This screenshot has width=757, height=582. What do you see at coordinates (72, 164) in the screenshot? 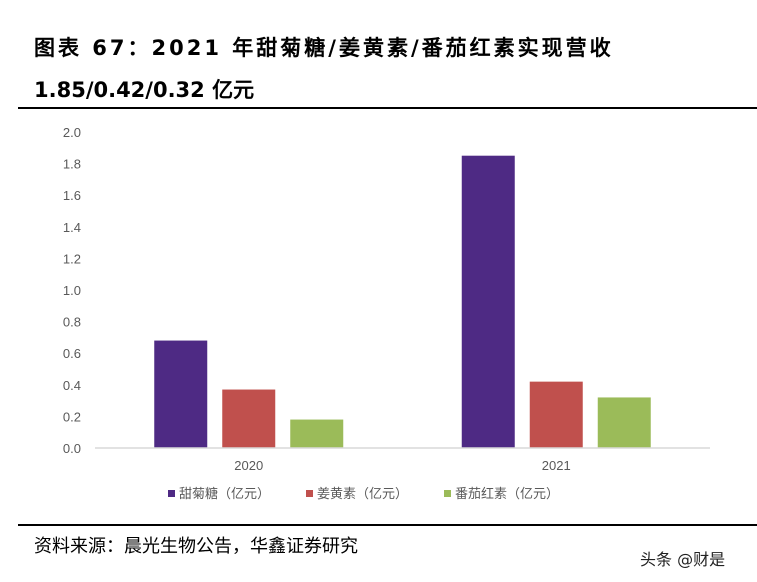
I see `y-tick-label: 1.8` at bounding box center [72, 164].